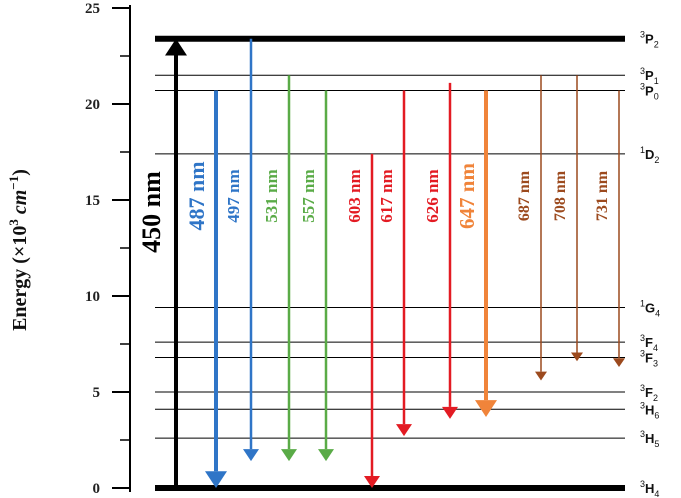  What do you see at coordinates (649, 393) in the screenshot?
I see `level-label: 3F2` at bounding box center [649, 393].